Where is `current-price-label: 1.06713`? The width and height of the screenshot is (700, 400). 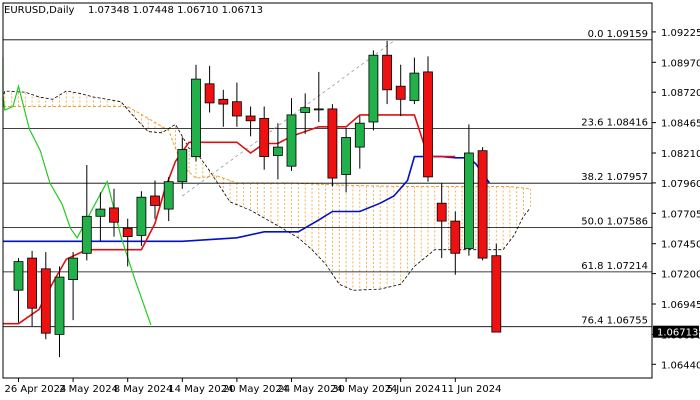
current-price-label: 1.06713 is located at coordinates (677, 333).